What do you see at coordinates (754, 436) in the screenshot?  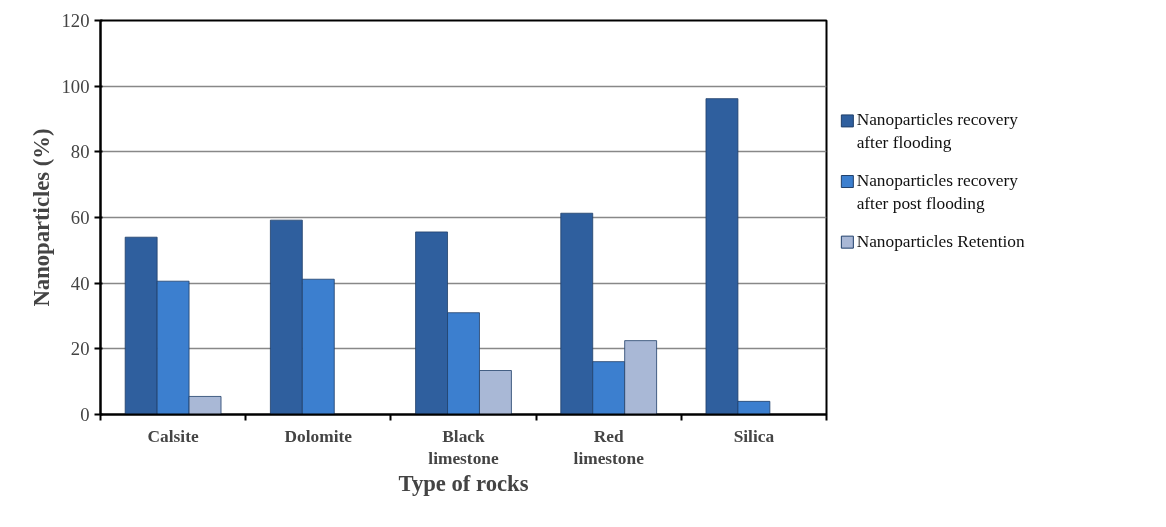 I see `x-tick-label: Silica` at bounding box center [754, 436].